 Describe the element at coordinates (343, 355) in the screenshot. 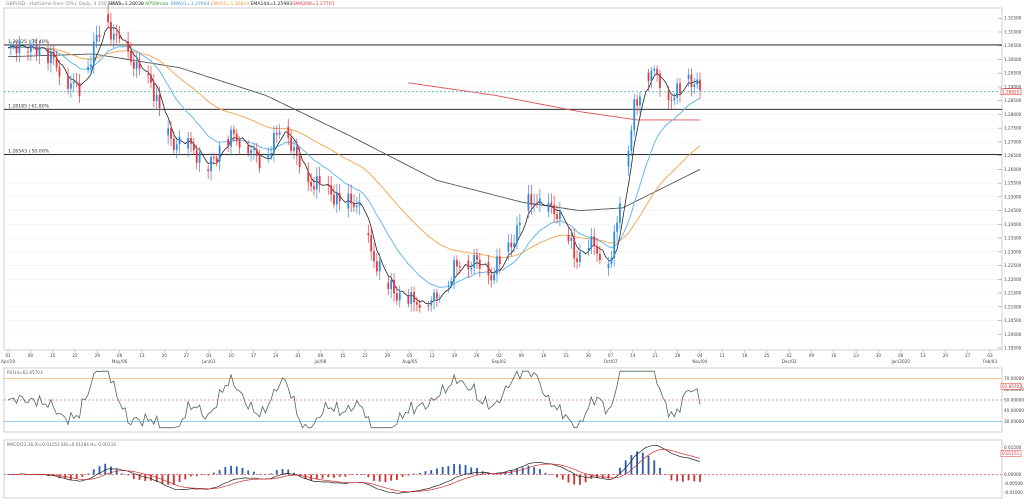

I see `date-tick-label: 15` at that location.